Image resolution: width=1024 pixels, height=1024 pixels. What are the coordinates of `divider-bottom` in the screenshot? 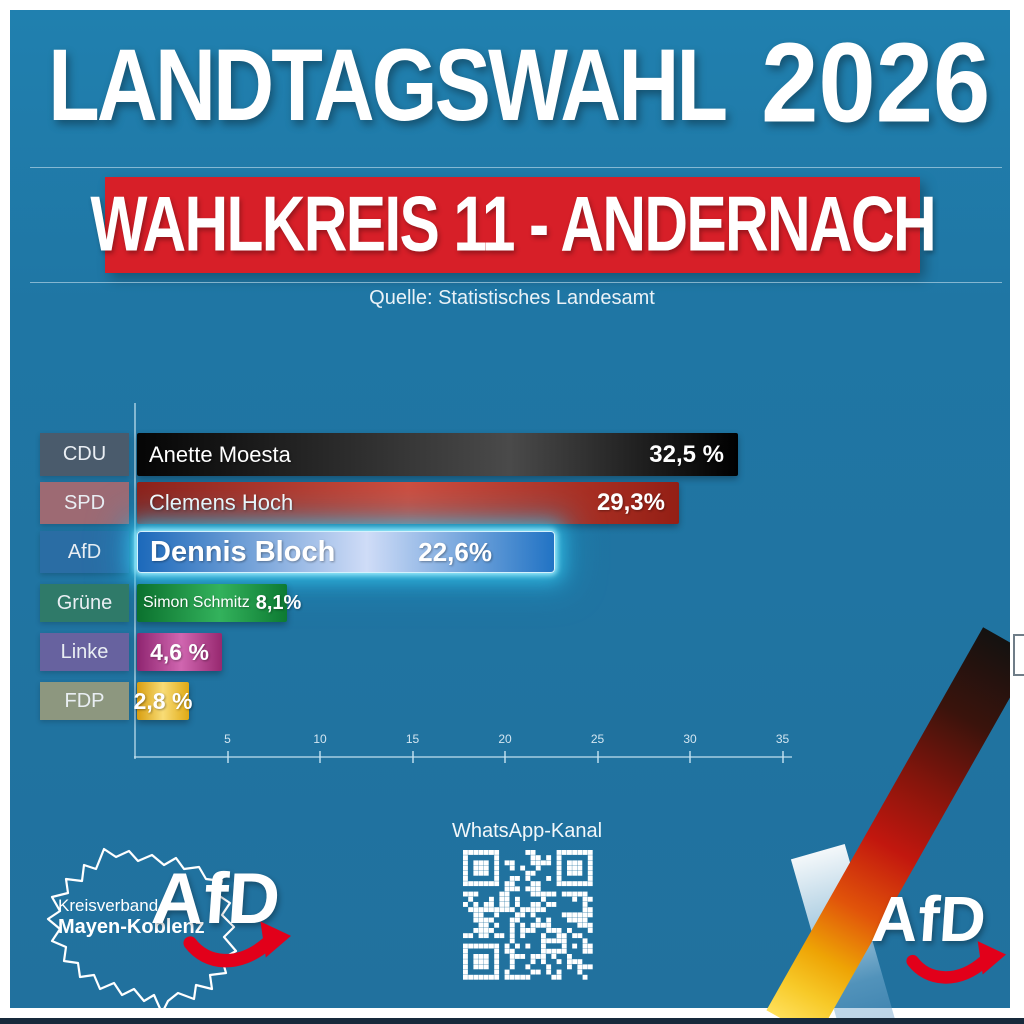 It's located at (516, 282).